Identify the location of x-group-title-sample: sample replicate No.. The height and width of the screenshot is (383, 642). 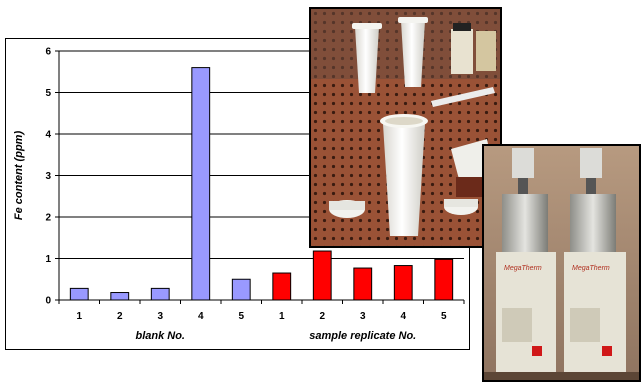
(362, 336).